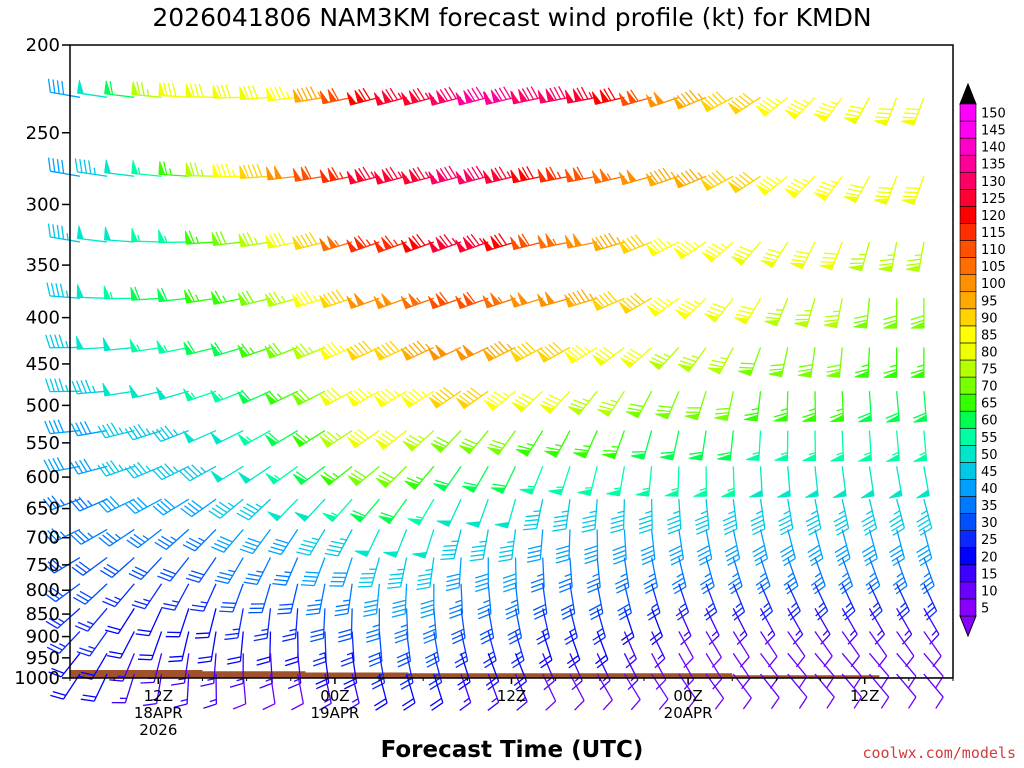 Image resolution: width=1024 pixels, height=768 pixels. I want to click on colorbar-label: 40, so click(989, 489).